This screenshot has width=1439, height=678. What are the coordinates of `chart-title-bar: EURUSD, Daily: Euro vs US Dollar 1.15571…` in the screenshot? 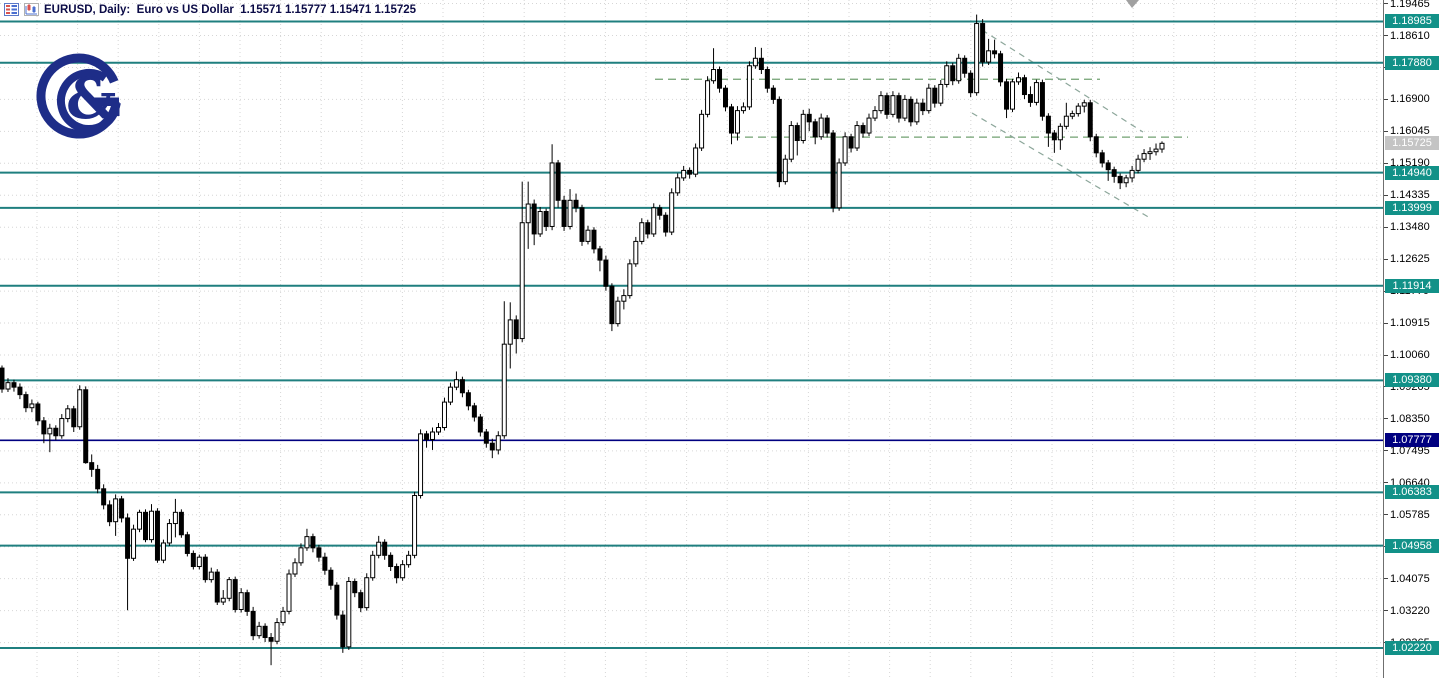 It's located at (210, 9).